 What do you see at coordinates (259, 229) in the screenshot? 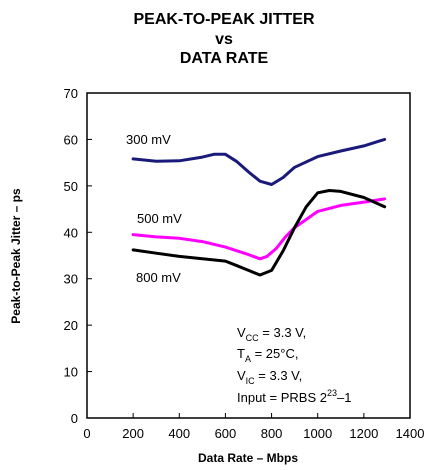
I see `series-line-500mv` at bounding box center [259, 229].